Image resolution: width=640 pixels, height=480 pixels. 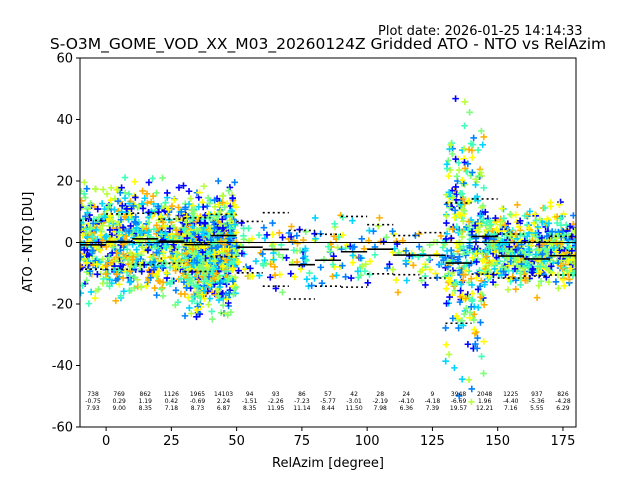 I want to click on bin-std-label: 19.57, so click(x=458, y=408).